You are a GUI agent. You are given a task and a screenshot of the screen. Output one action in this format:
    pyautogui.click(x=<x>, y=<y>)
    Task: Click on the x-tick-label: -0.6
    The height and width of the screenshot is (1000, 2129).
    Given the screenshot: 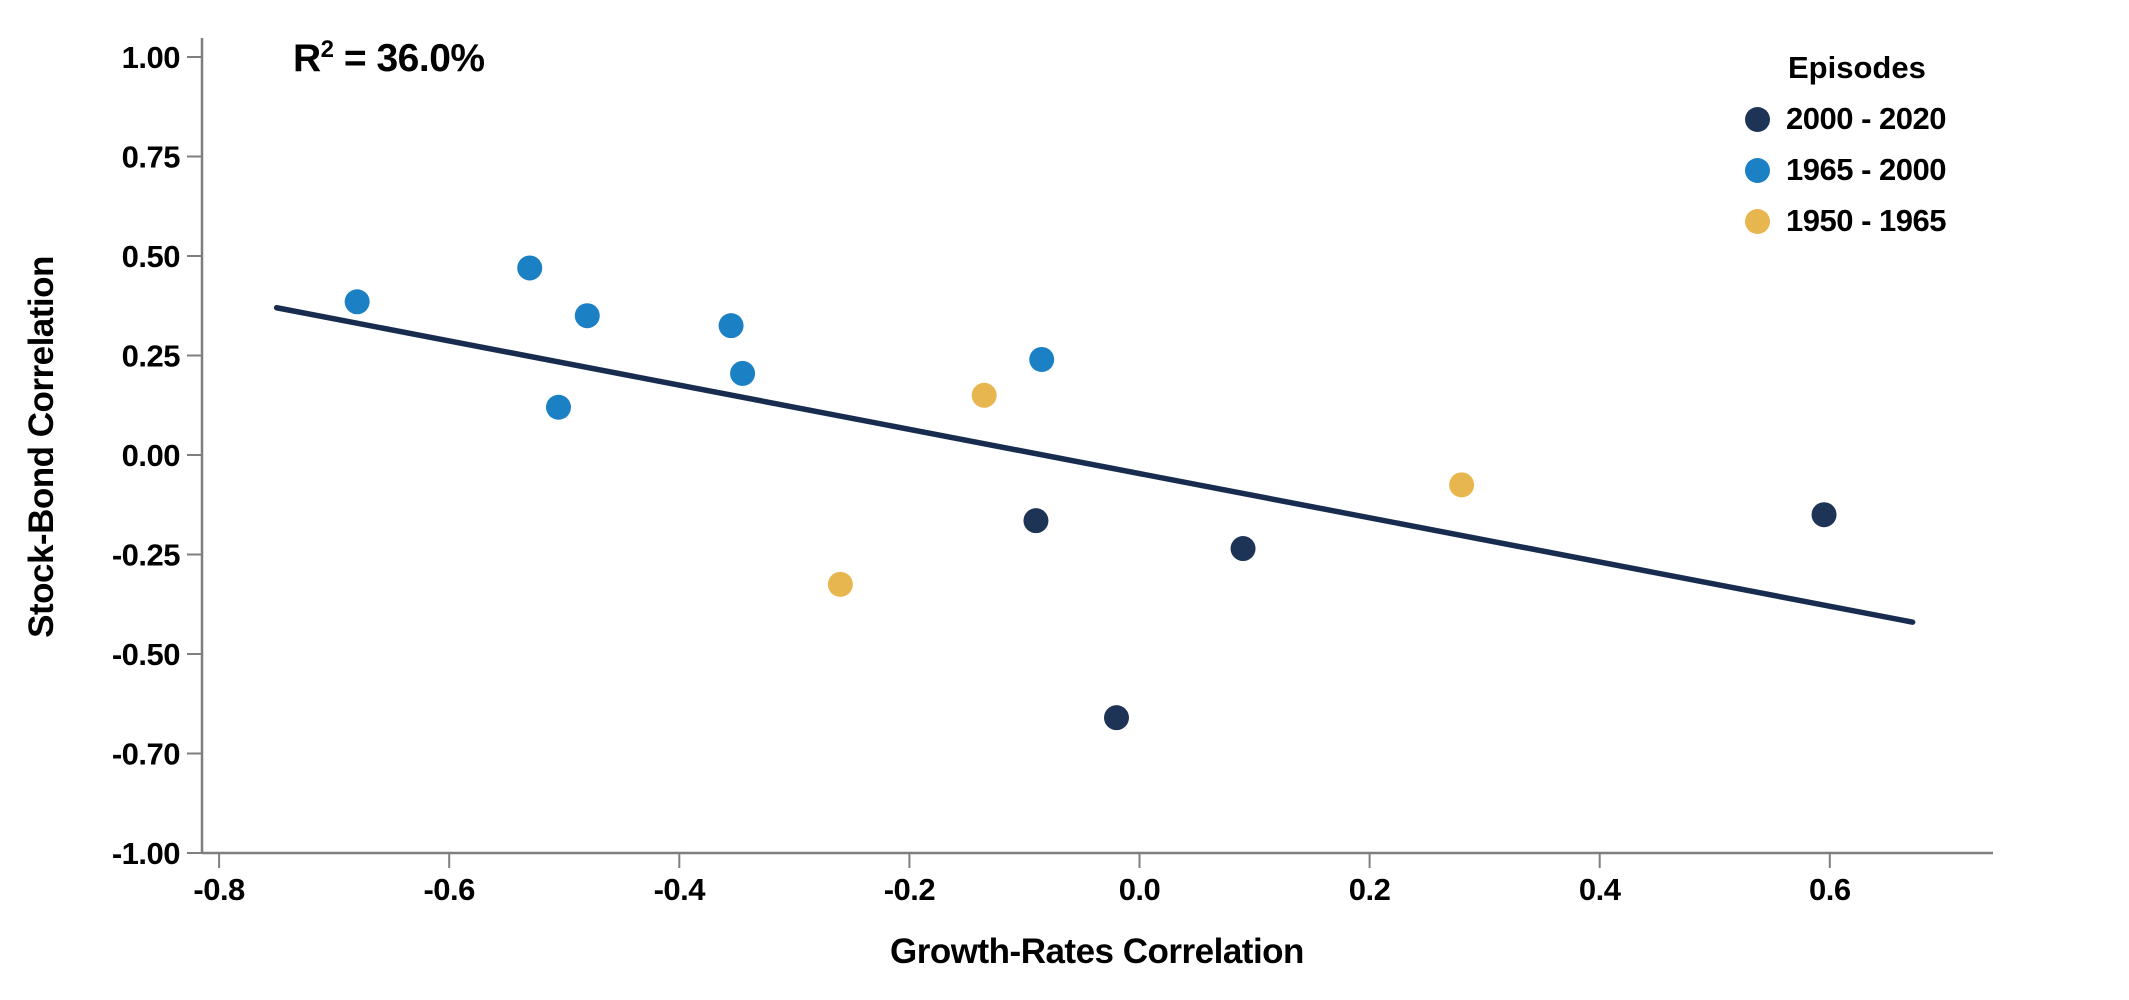 What is the action you would take?
    pyautogui.click(x=449, y=889)
    